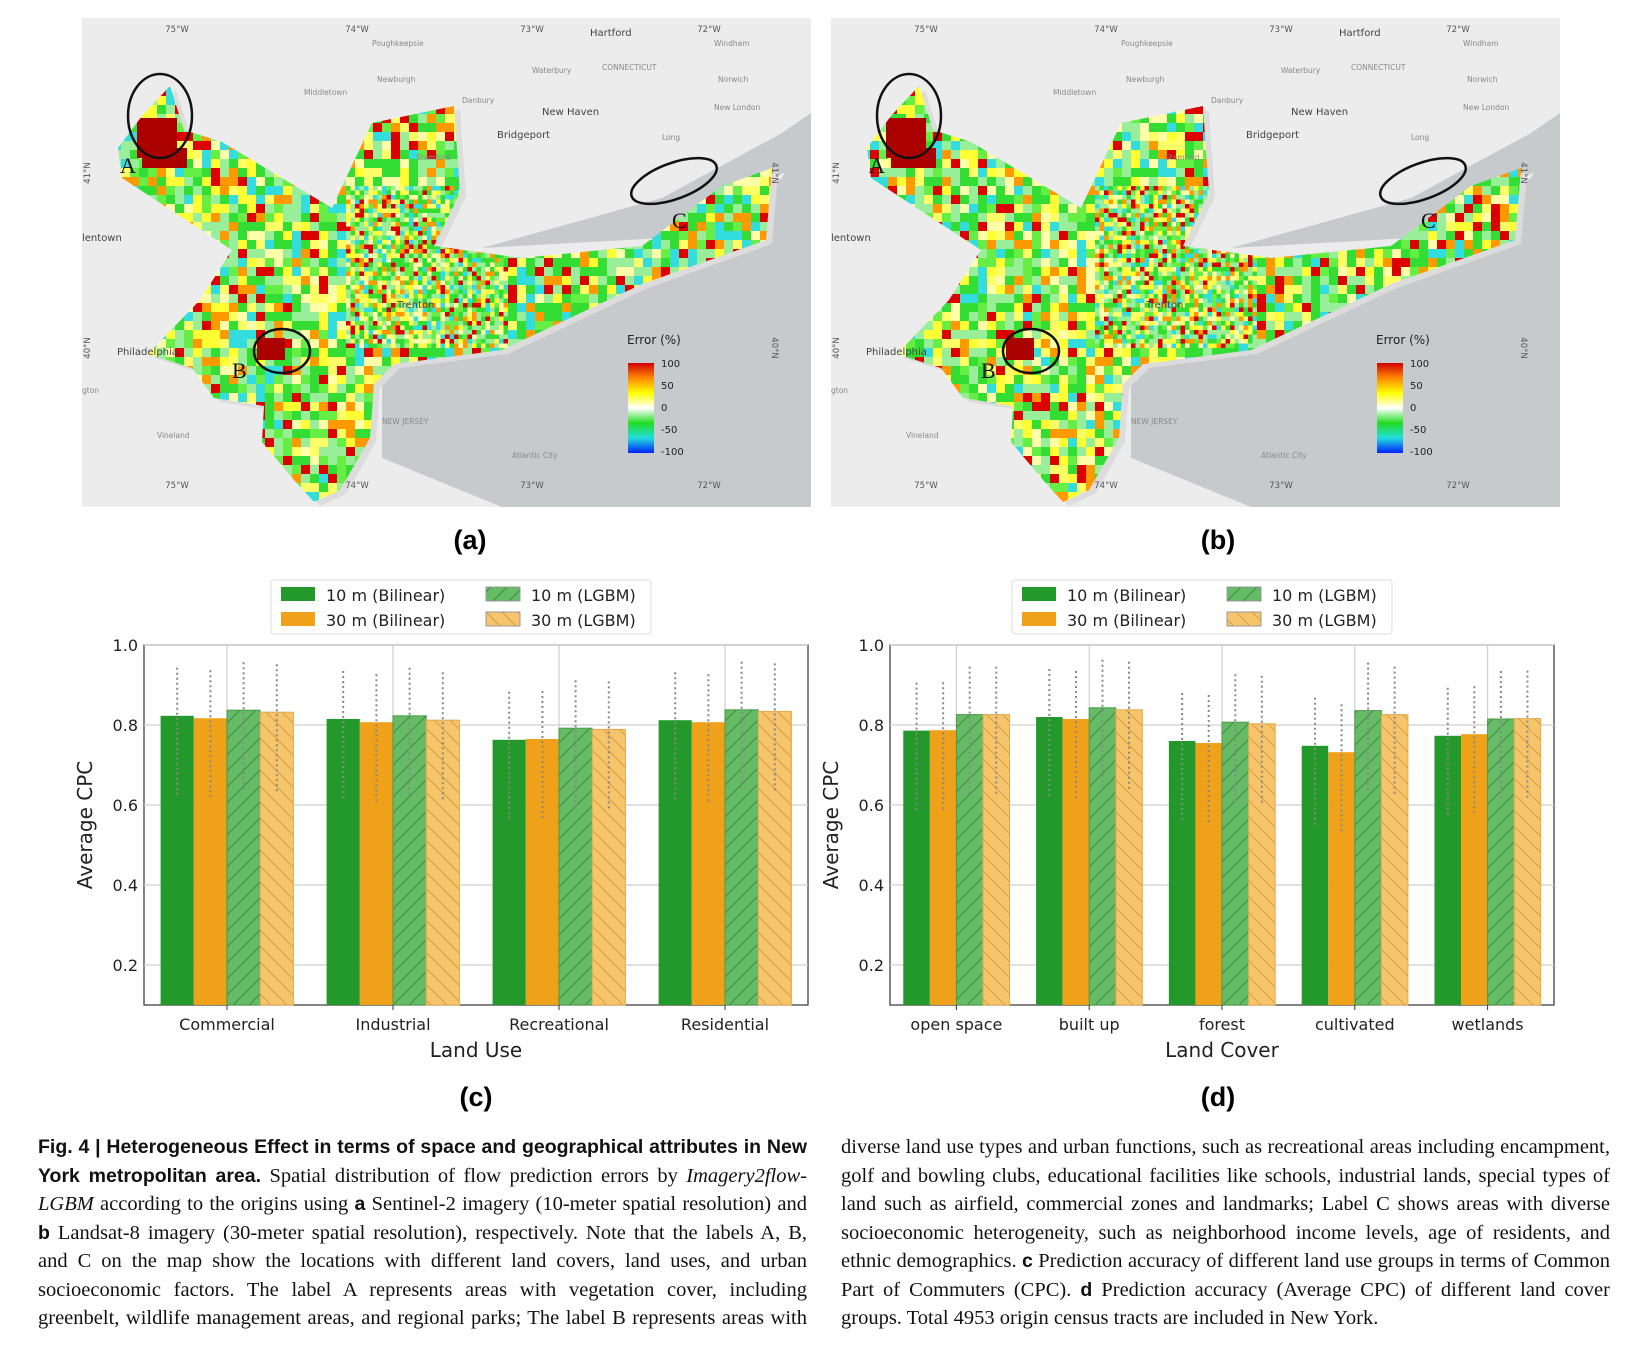 Image resolution: width=1630 pixels, height=1369 pixels. What do you see at coordinates (1458, 486) in the screenshot?
I see `lon-tick-bottom: 72°W` at bounding box center [1458, 486].